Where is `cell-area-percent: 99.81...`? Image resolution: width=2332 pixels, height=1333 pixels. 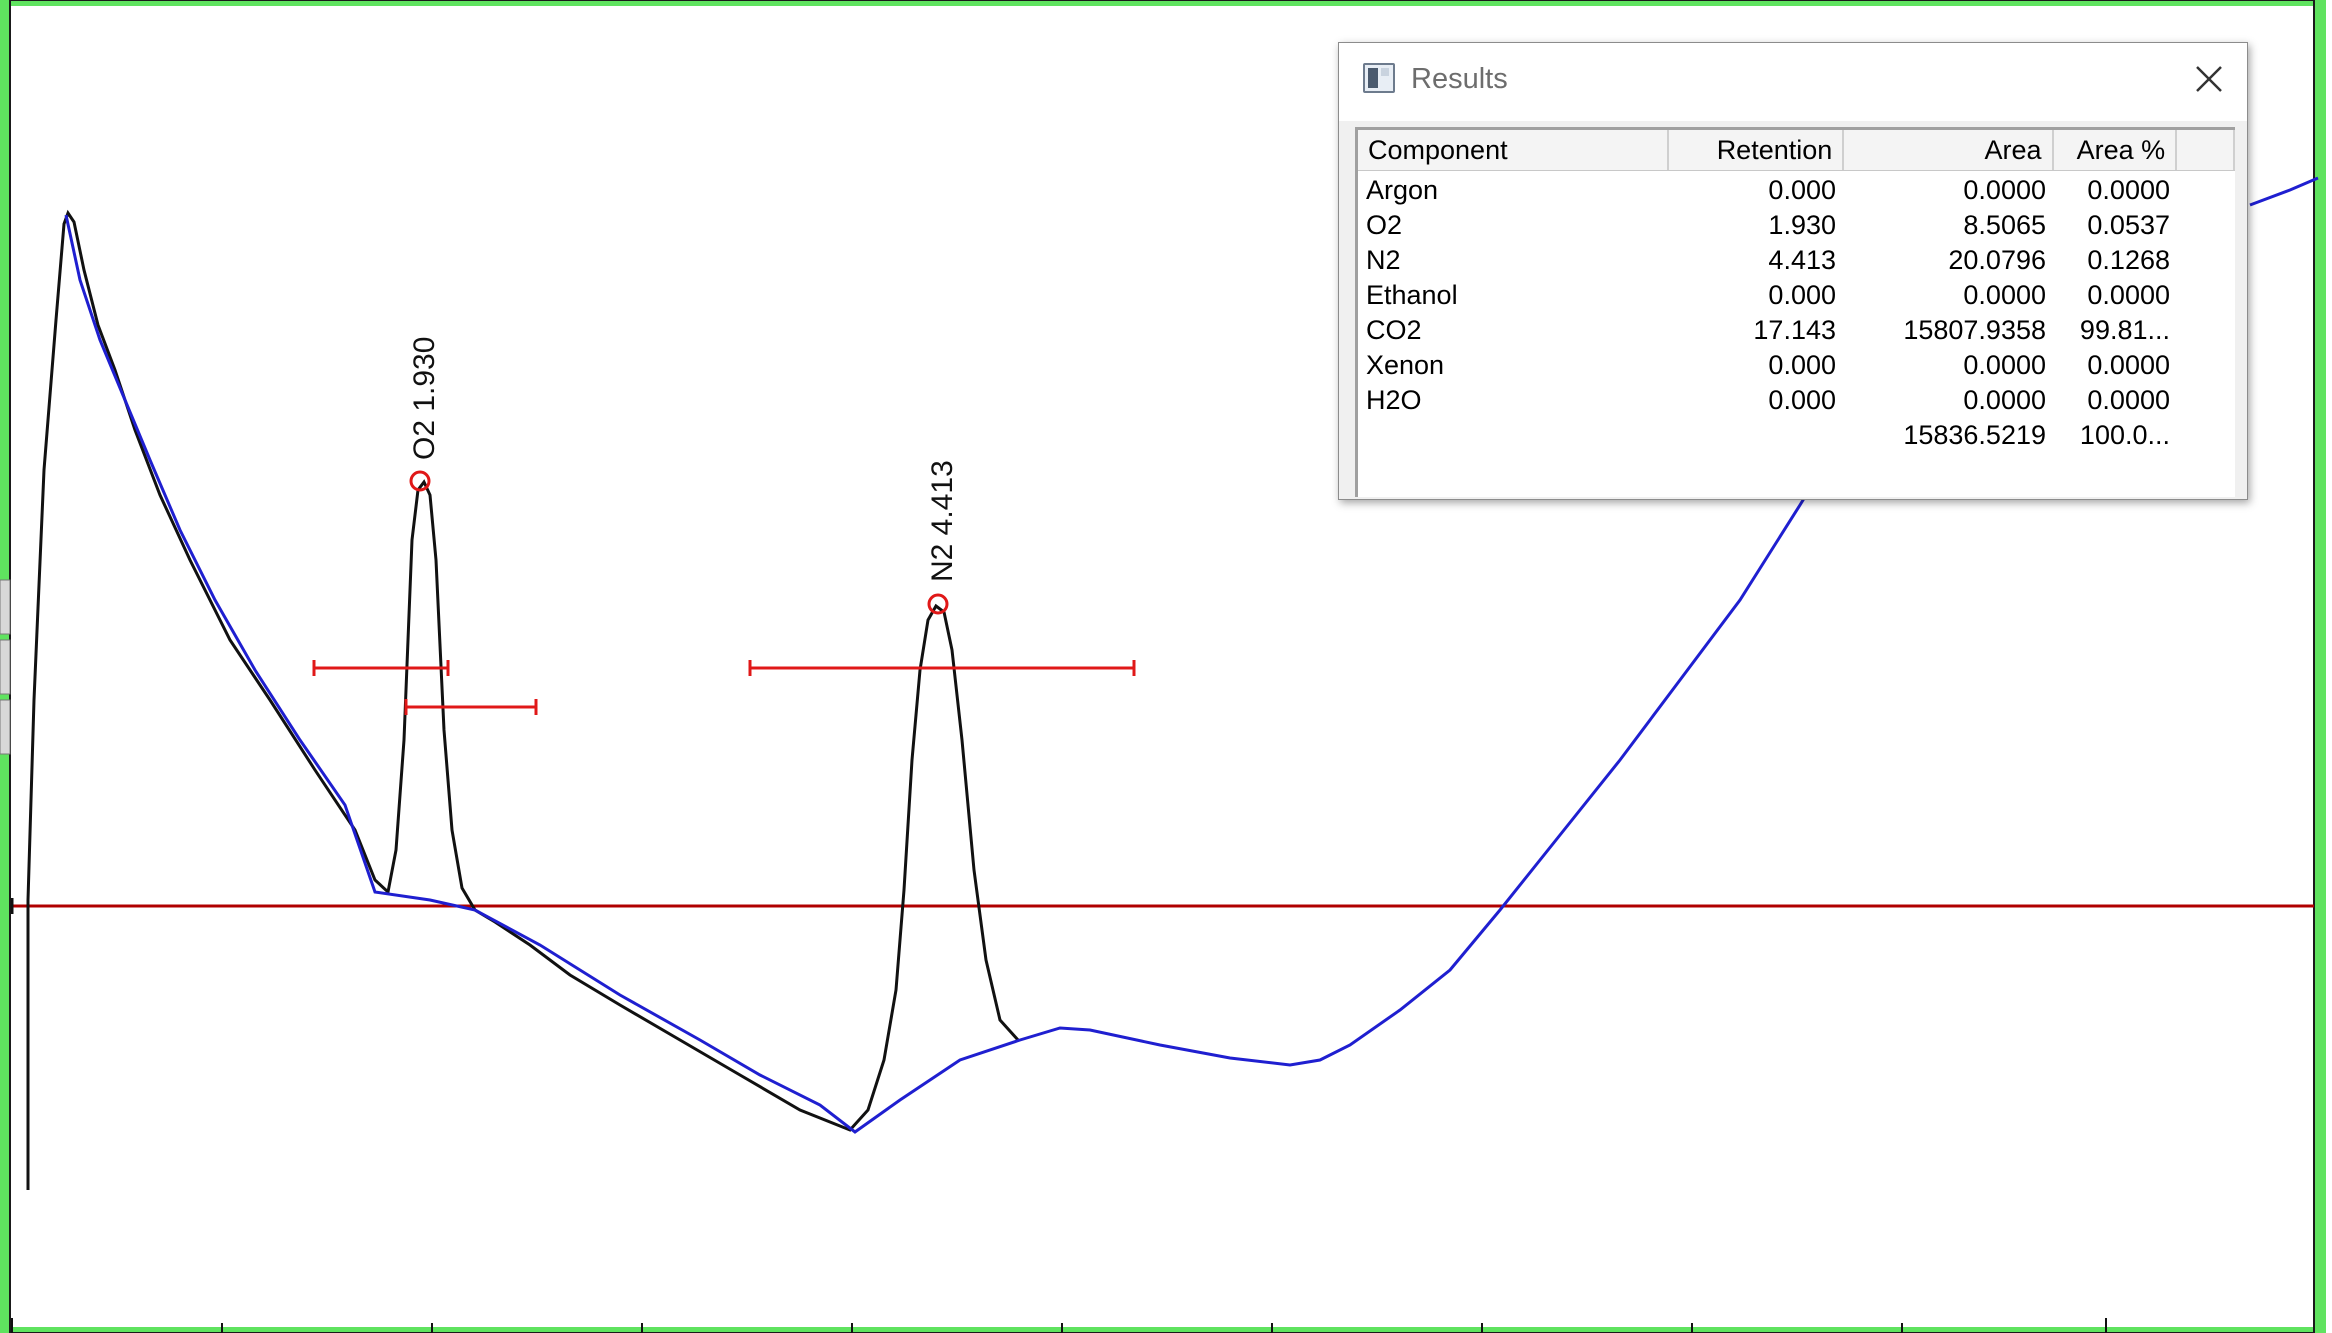
cell-area-percent: 99.81... is located at coordinates (2124, 330).